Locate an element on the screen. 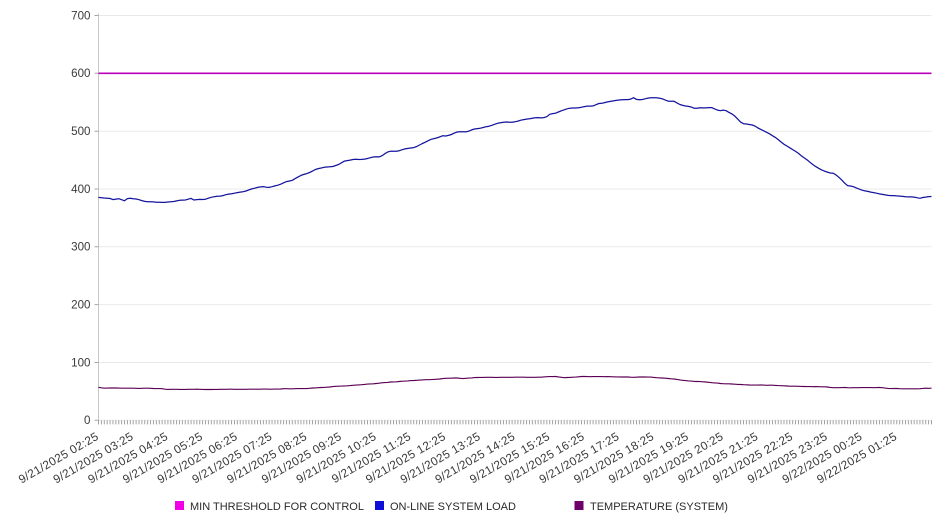 The width and height of the screenshot is (946, 526). svg-text: 300 is located at coordinates (80, 247).